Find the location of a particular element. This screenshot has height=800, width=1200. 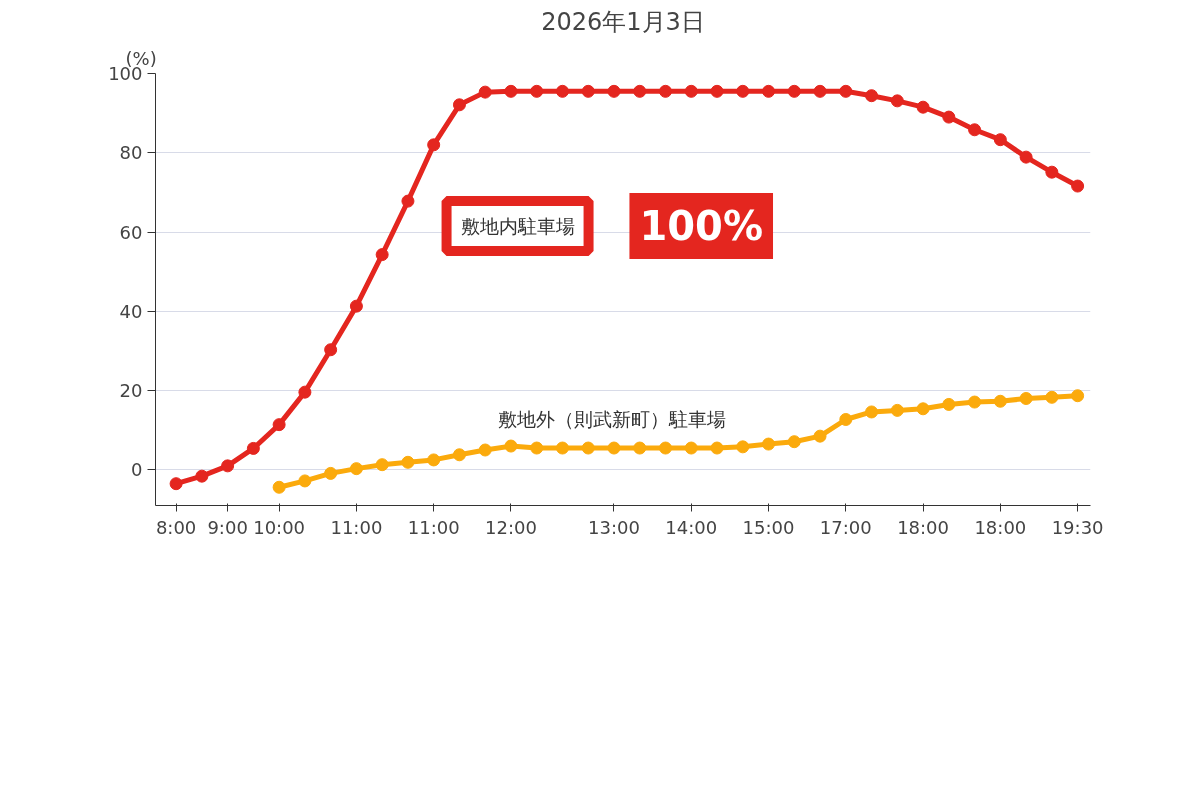

x-tick-label: 12:00 is located at coordinates (511, 527).